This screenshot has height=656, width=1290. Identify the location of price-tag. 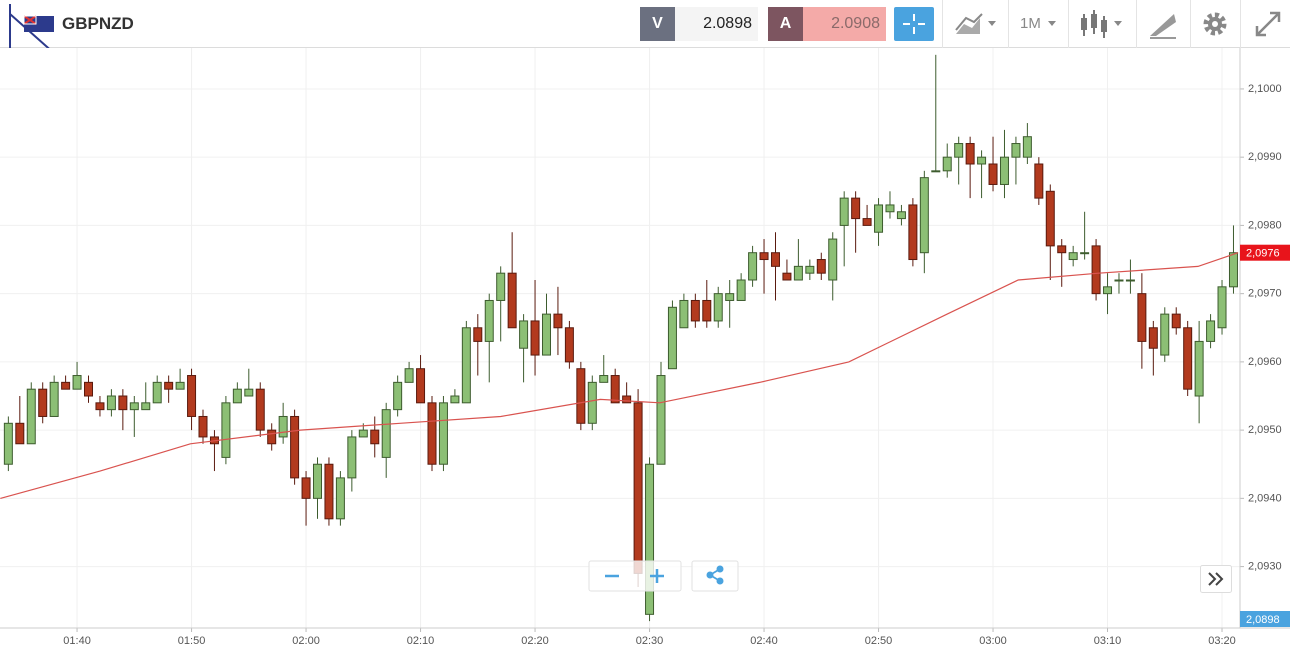
(1265, 252).